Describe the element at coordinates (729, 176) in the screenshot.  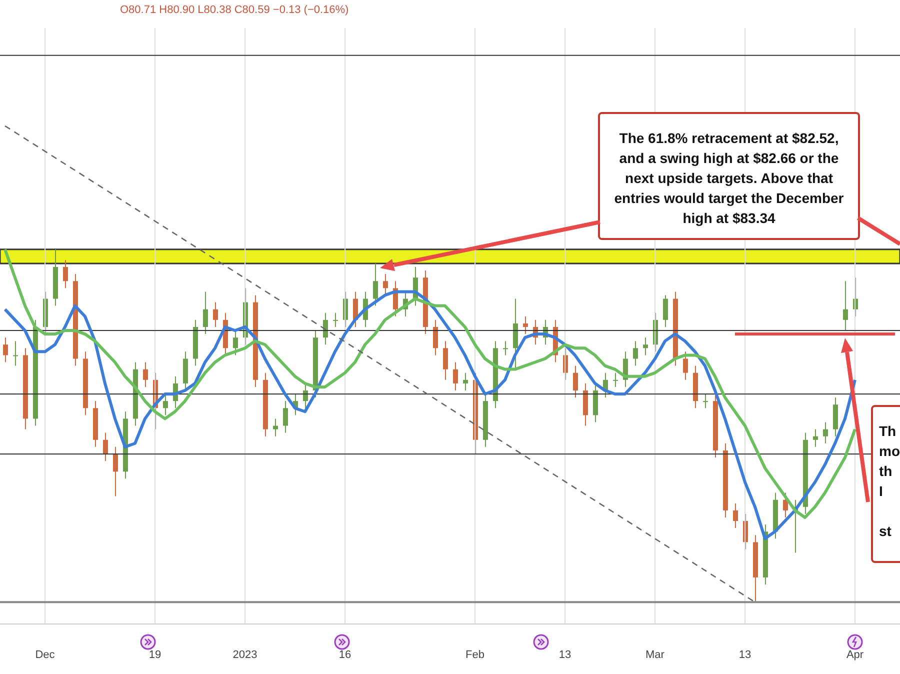
I see `callout: The 61.8% retracement at $82.52, and a swing high at $82.66 or the next upside targets. Above that entries would target the December high at $83.34` at that location.